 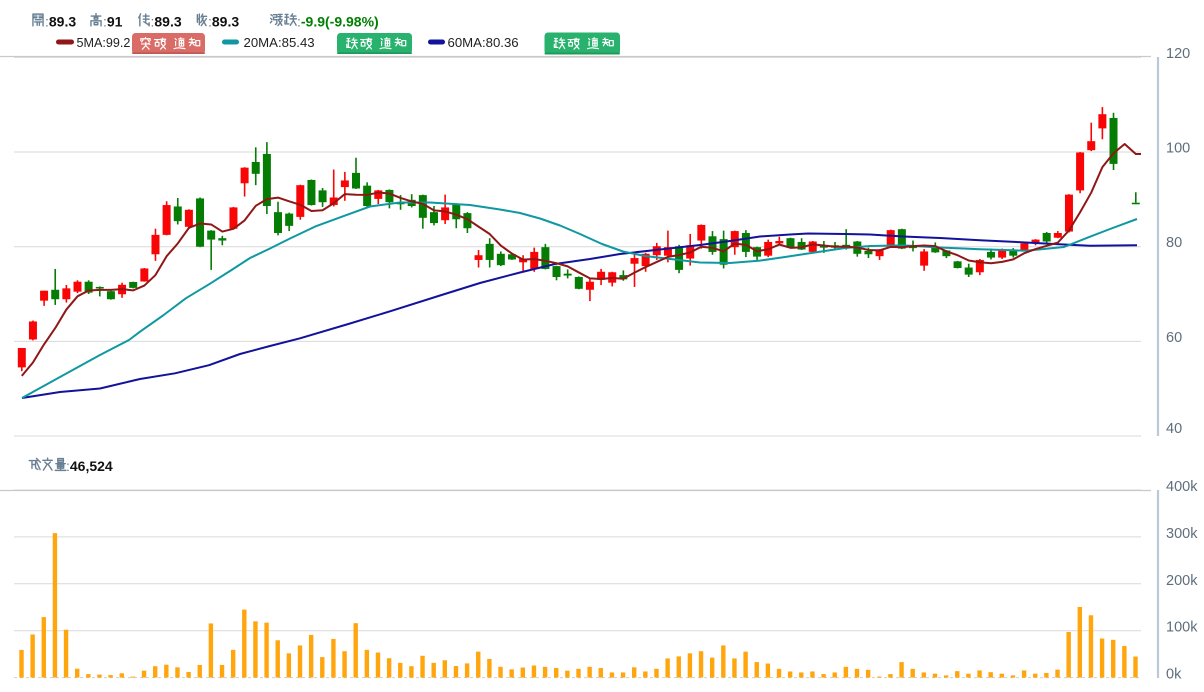 What do you see at coordinates (89, 466) in the screenshot?
I see `svg-text: :46,524` at bounding box center [89, 466].